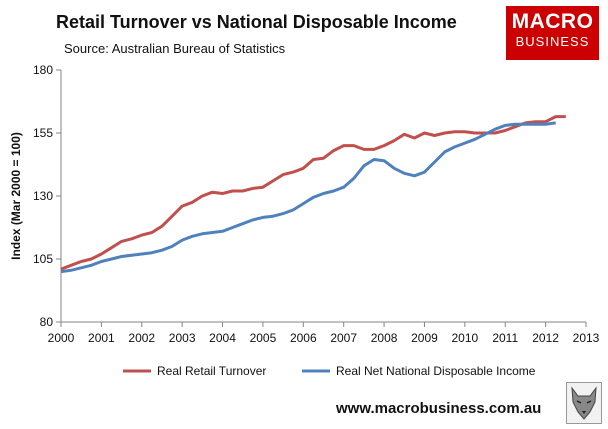  Describe the element at coordinates (43, 259) in the screenshot. I see `y-tick-label: 105` at that location.